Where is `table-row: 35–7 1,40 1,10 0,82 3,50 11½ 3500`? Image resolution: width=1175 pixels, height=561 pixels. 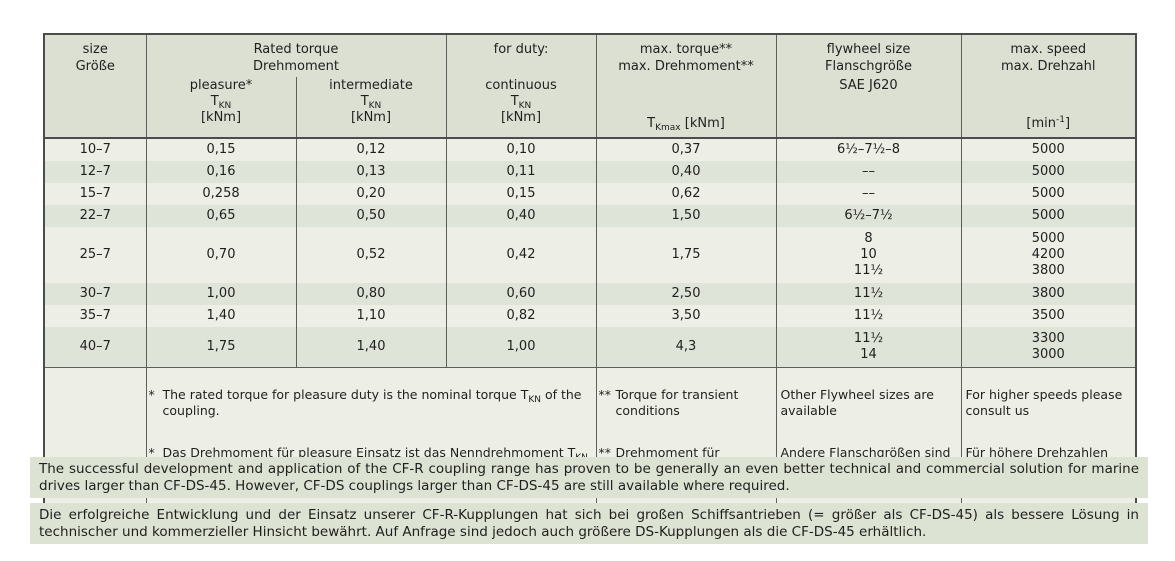 table-row: 35–7 1,40 1,10 0,82 3,50 11½ 3500 is located at coordinates (590, 316).